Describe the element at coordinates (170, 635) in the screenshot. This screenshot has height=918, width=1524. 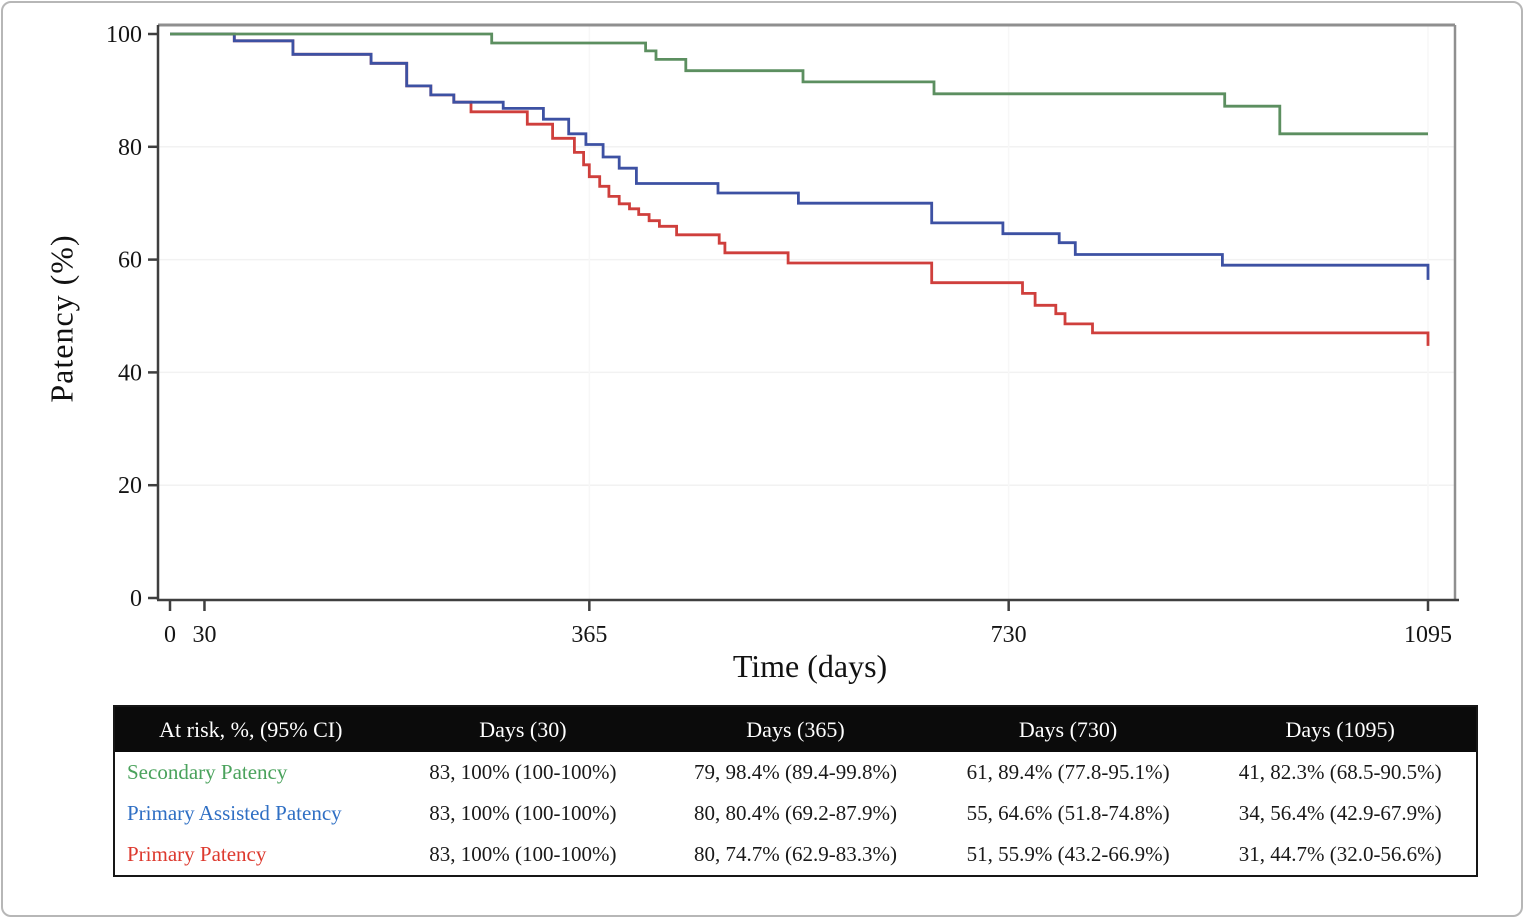
I see `x-tick-label: 0` at that location.